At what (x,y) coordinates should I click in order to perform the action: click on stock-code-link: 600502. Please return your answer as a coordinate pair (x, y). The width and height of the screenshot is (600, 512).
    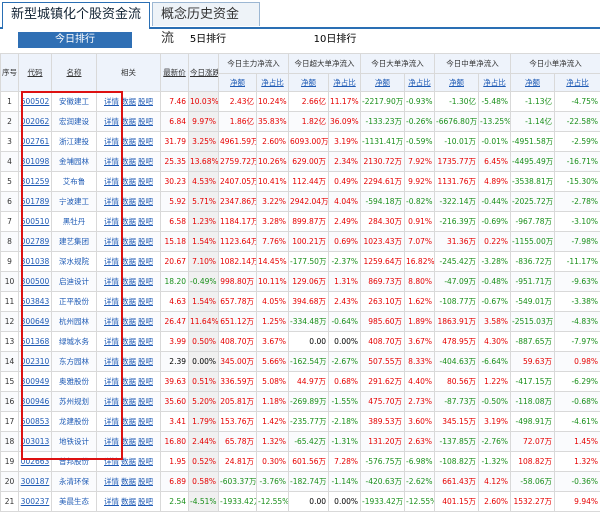
    Looking at the image, I should click on (35, 101).